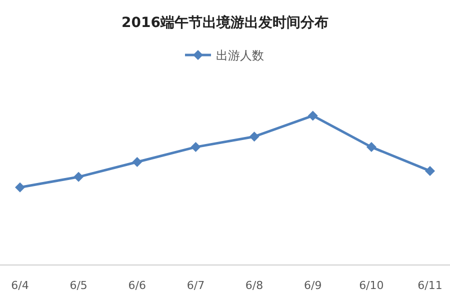 The image size is (450, 300). Describe the element at coordinates (79, 285) in the screenshot. I see `x-tick-label: 6/5` at that location.